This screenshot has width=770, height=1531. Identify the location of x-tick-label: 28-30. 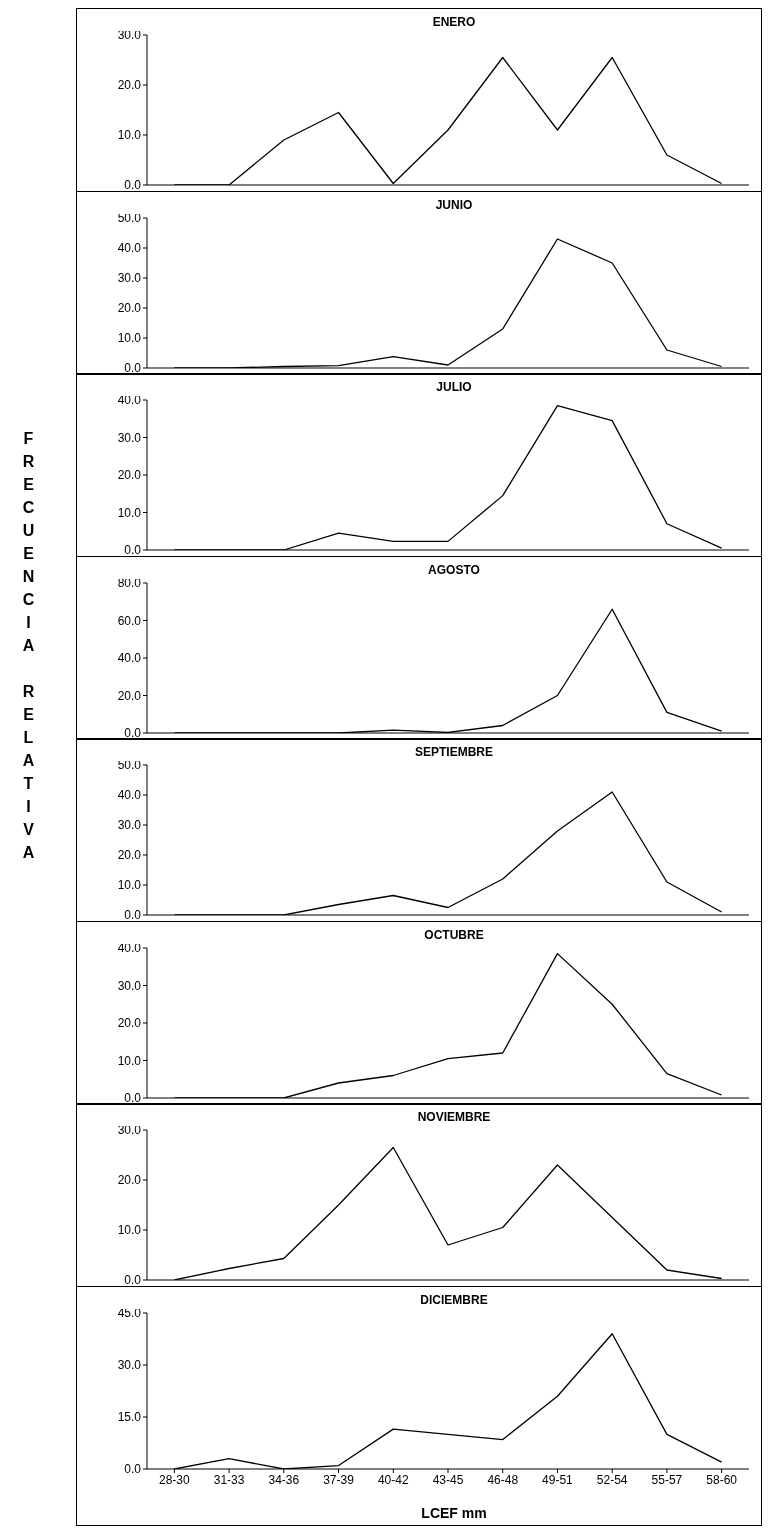
(175, 1479).